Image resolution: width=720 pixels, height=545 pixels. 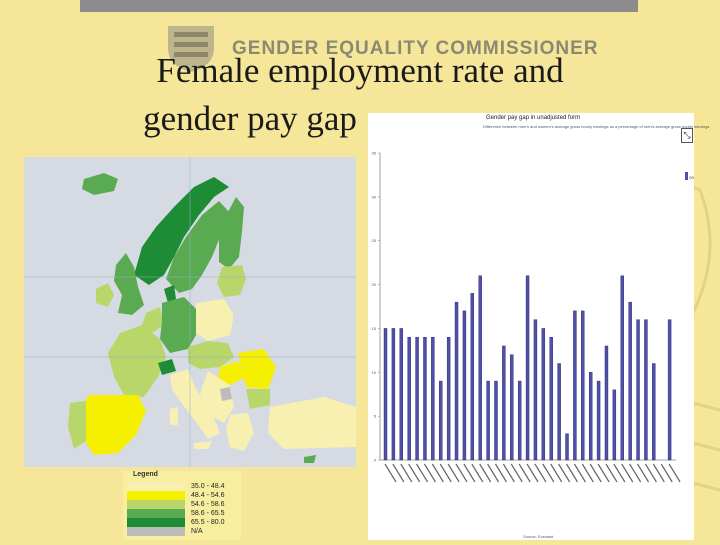 I want to click on organization-name: GENDER EQUALITY COMMISSIONER, so click(x=415, y=48).